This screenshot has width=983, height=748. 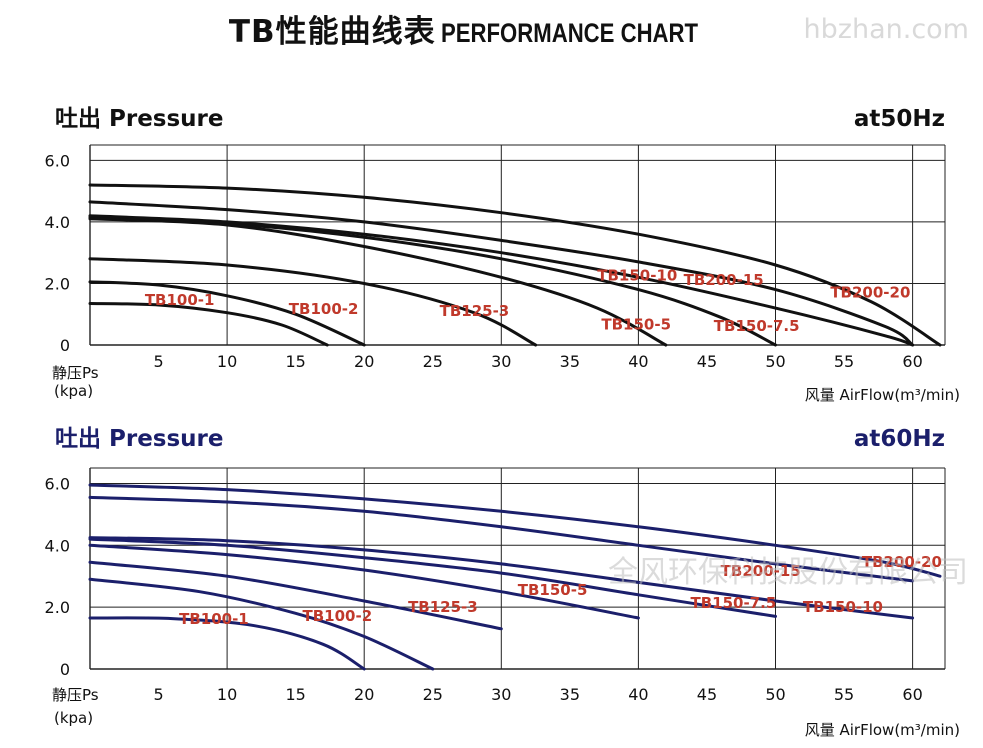 What do you see at coordinates (433, 694) in the screenshot?
I see `chart2-xtick-label: 25` at bounding box center [433, 694].